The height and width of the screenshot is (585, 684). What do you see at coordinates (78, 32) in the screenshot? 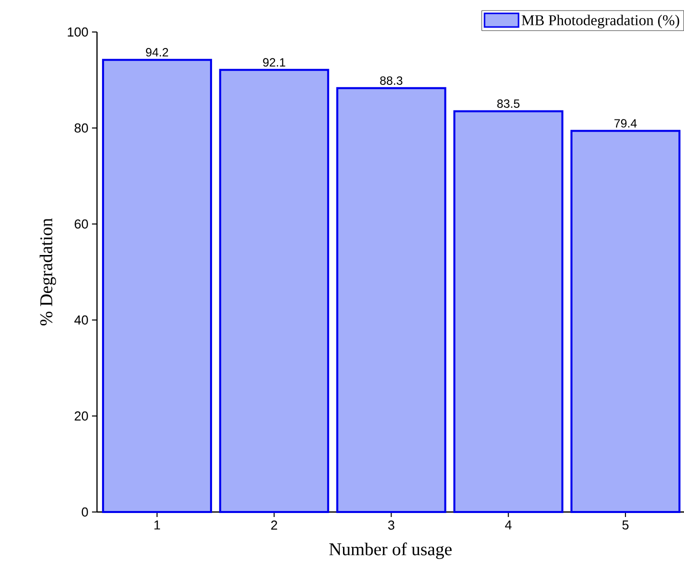
I see `y-tick-label: 100` at bounding box center [78, 32].